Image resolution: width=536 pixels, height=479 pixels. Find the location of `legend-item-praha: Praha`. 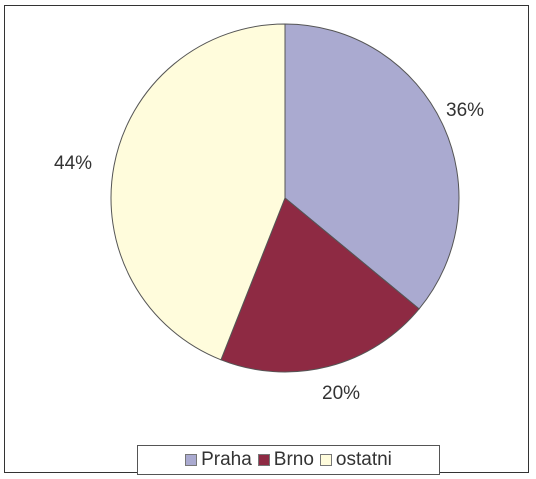

legend-item-praha: Praha is located at coordinates (218, 460).